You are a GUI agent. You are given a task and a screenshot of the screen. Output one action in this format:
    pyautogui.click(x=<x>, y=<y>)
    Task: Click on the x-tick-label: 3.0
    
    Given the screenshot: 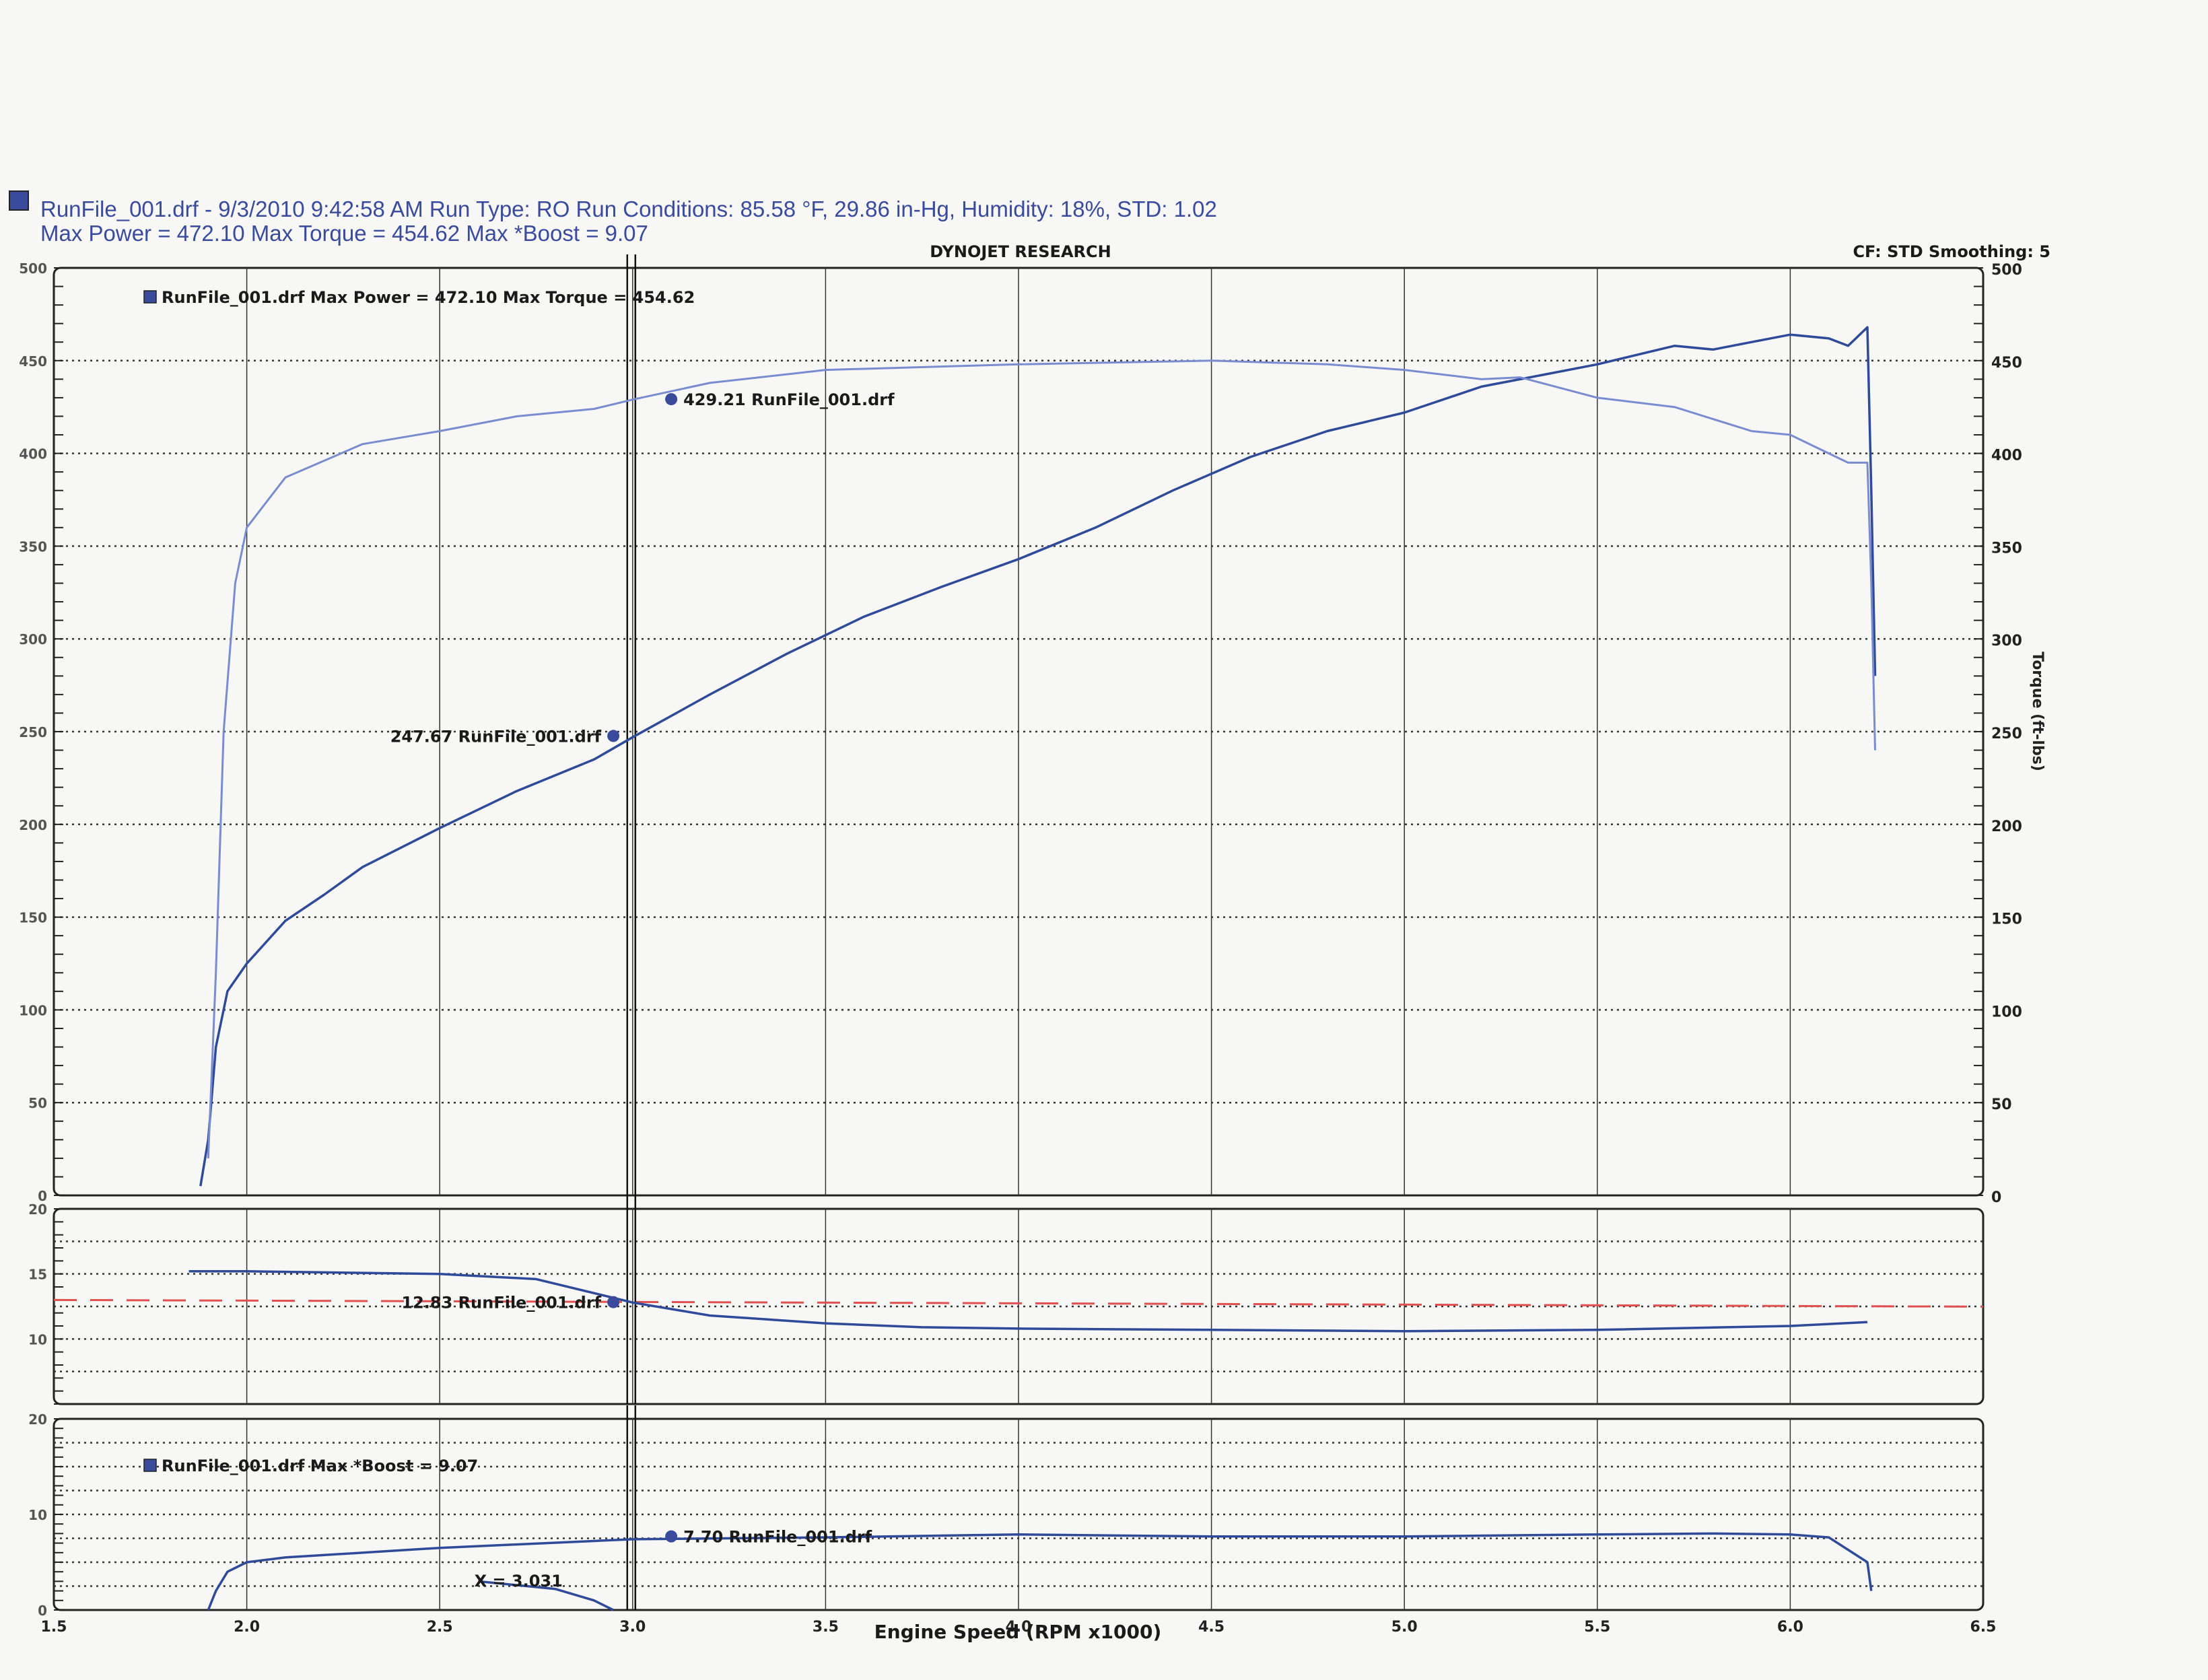 What is the action you would take?
    pyautogui.click(x=632, y=1628)
    